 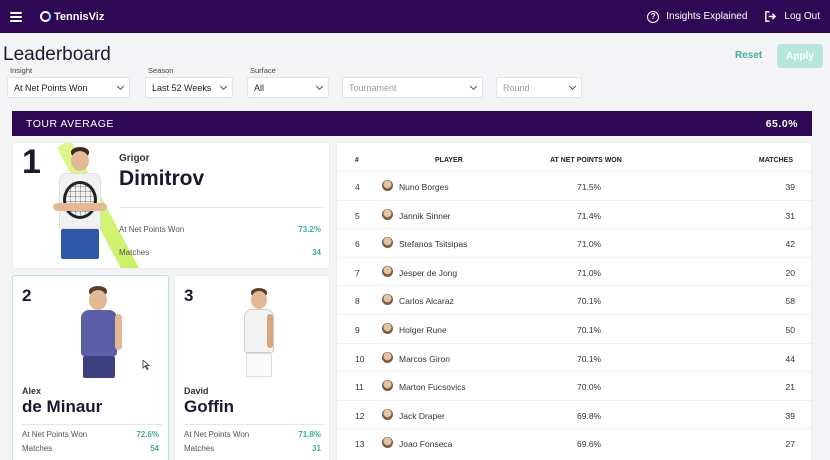 I want to click on row-matches: 31, so click(x=790, y=215).